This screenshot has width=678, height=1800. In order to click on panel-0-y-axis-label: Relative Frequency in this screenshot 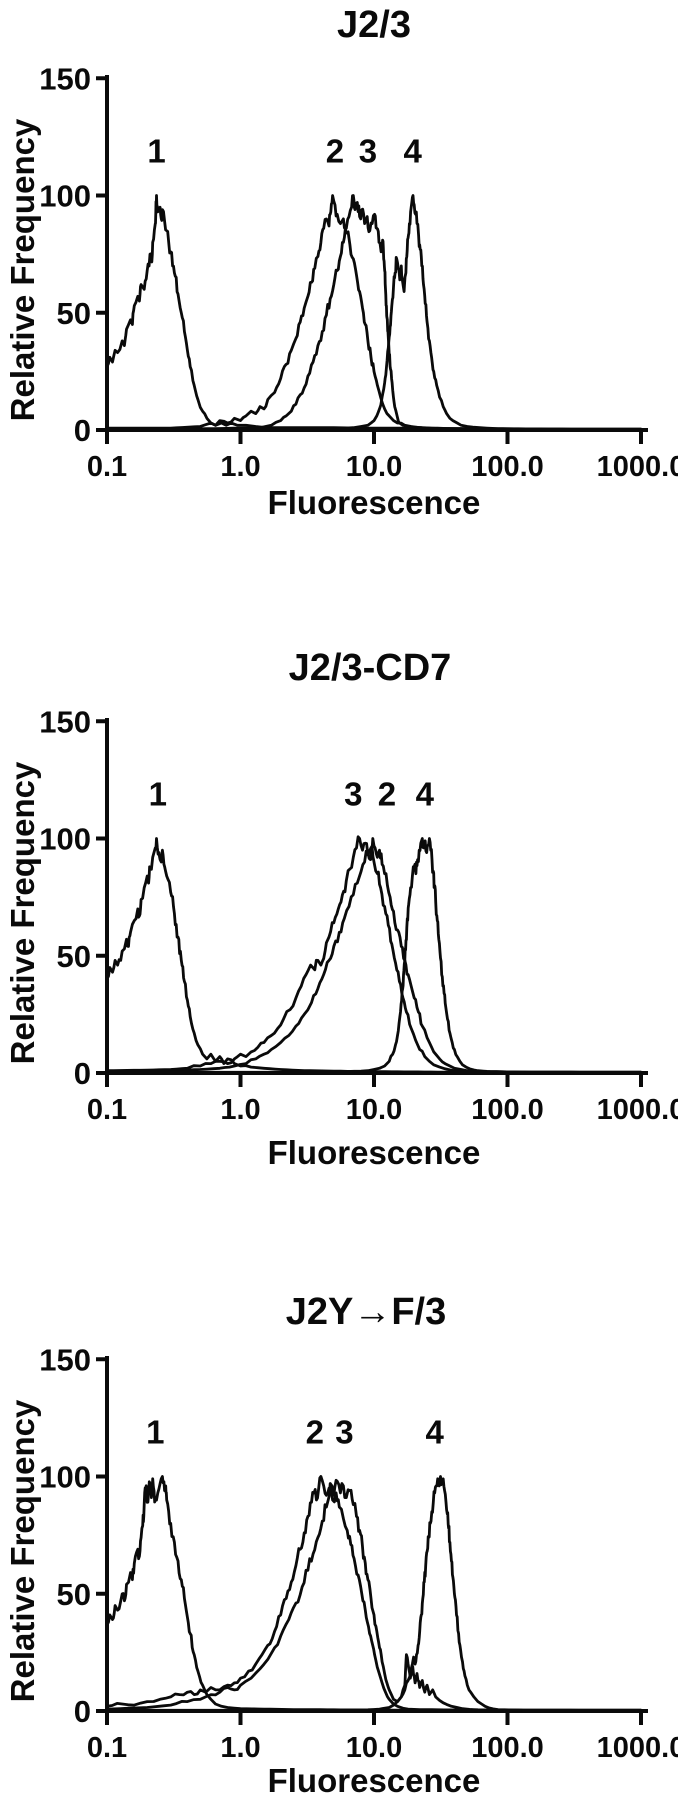, I will do `click(22, 269)`.